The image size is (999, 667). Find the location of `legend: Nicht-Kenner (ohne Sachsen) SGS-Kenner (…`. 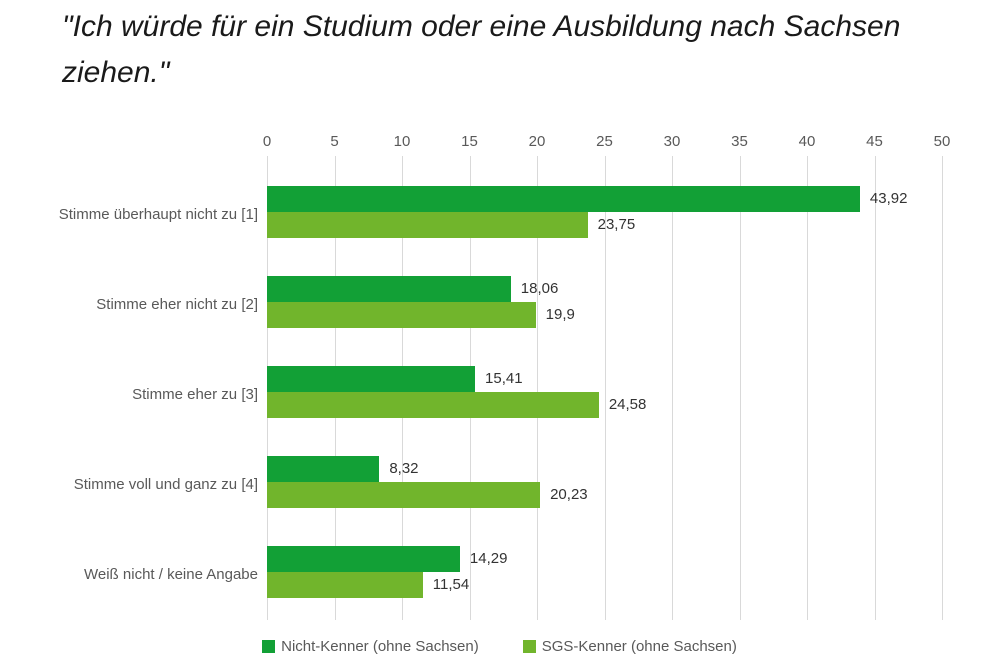

legend: Nicht-Kenner (ohne Sachsen) SGS-Kenner (… is located at coordinates (499, 646).